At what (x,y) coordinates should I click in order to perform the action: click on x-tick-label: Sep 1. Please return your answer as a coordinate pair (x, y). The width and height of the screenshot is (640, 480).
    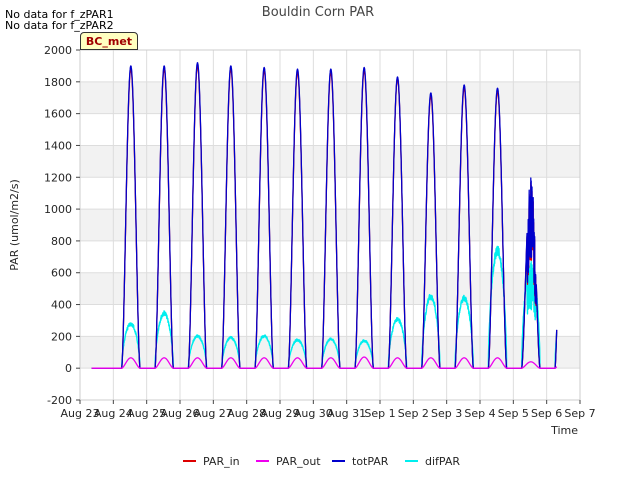
    Looking at the image, I should click on (379, 413).